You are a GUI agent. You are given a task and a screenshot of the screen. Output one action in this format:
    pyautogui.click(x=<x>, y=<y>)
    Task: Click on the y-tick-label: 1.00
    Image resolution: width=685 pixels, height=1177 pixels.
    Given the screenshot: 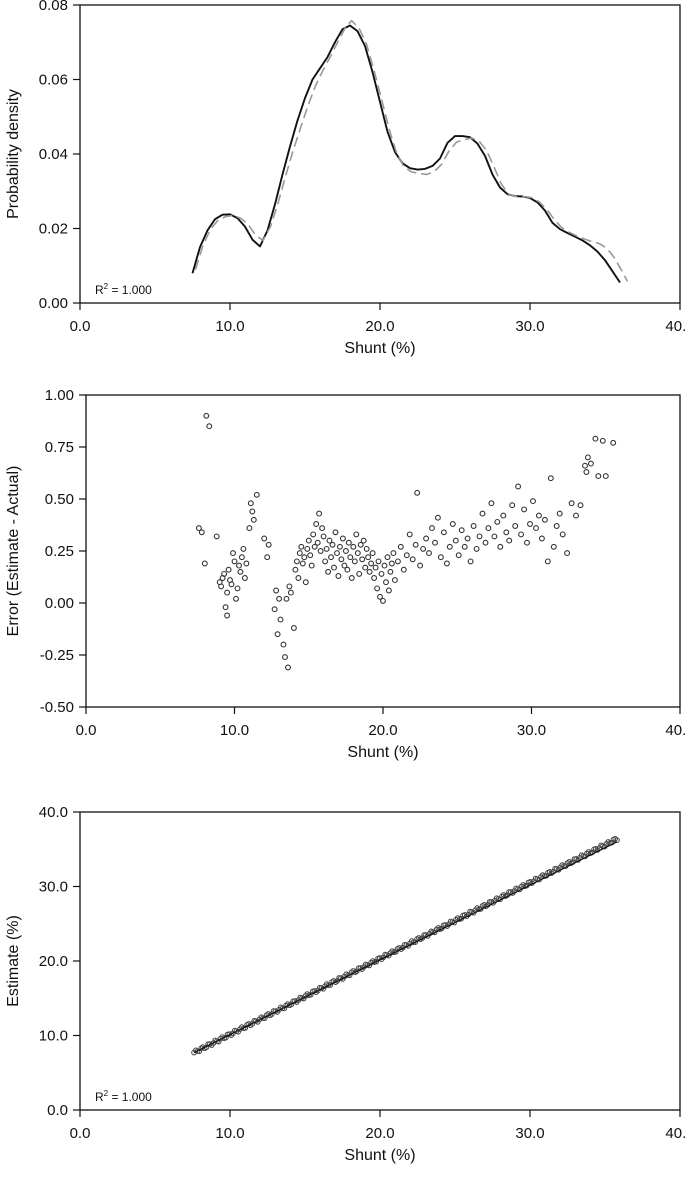 What is the action you would take?
    pyautogui.click(x=59, y=395)
    